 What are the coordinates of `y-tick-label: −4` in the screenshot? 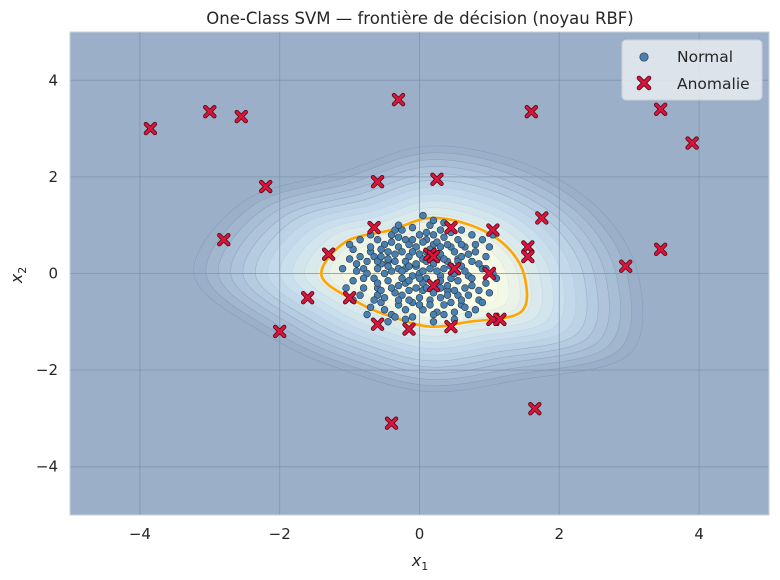 It's located at (47, 467).